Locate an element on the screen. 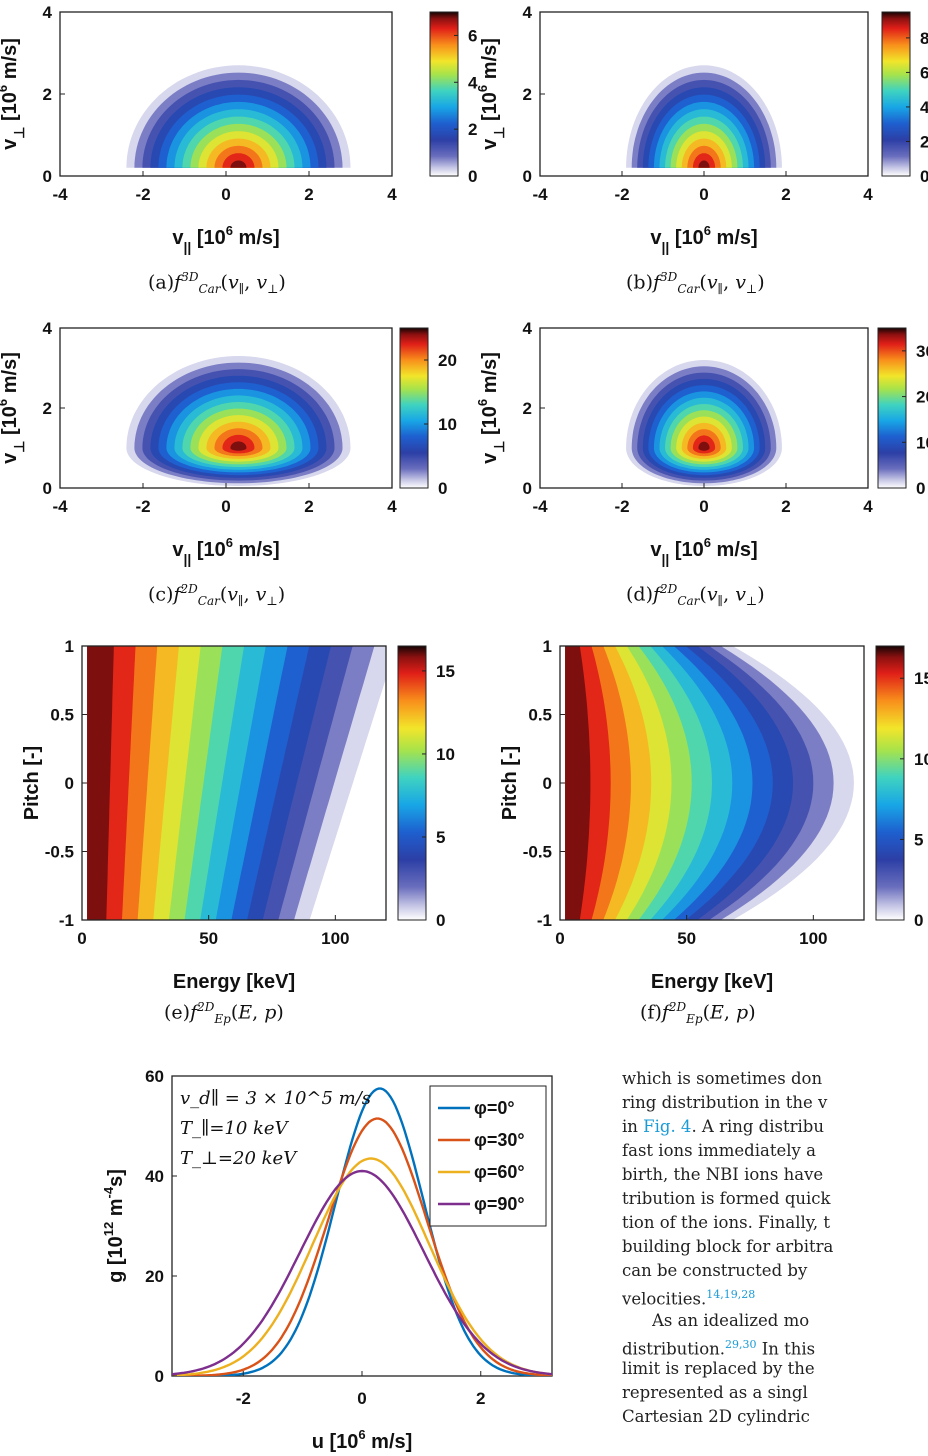 Image resolution: width=928 pixels, height=1456 pixels. figure-reference-link: Fig. 4 is located at coordinates (667, 1126).